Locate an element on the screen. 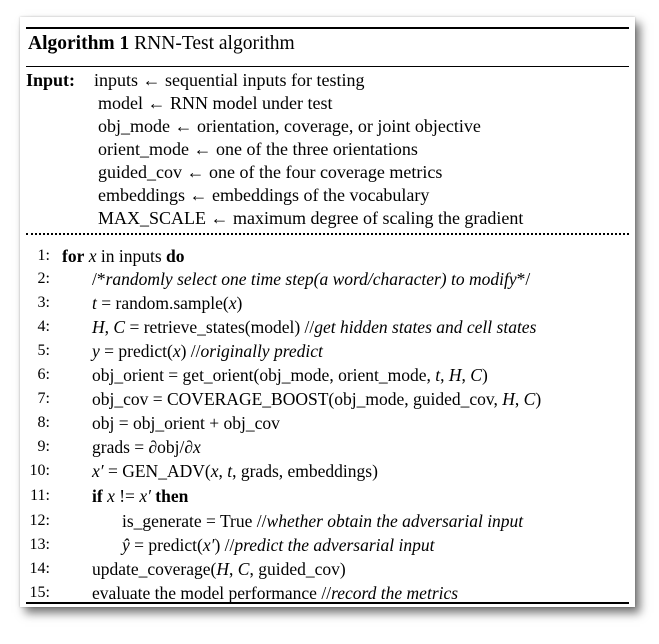  comment-text: get hidden states and cell states is located at coordinates (425, 327).